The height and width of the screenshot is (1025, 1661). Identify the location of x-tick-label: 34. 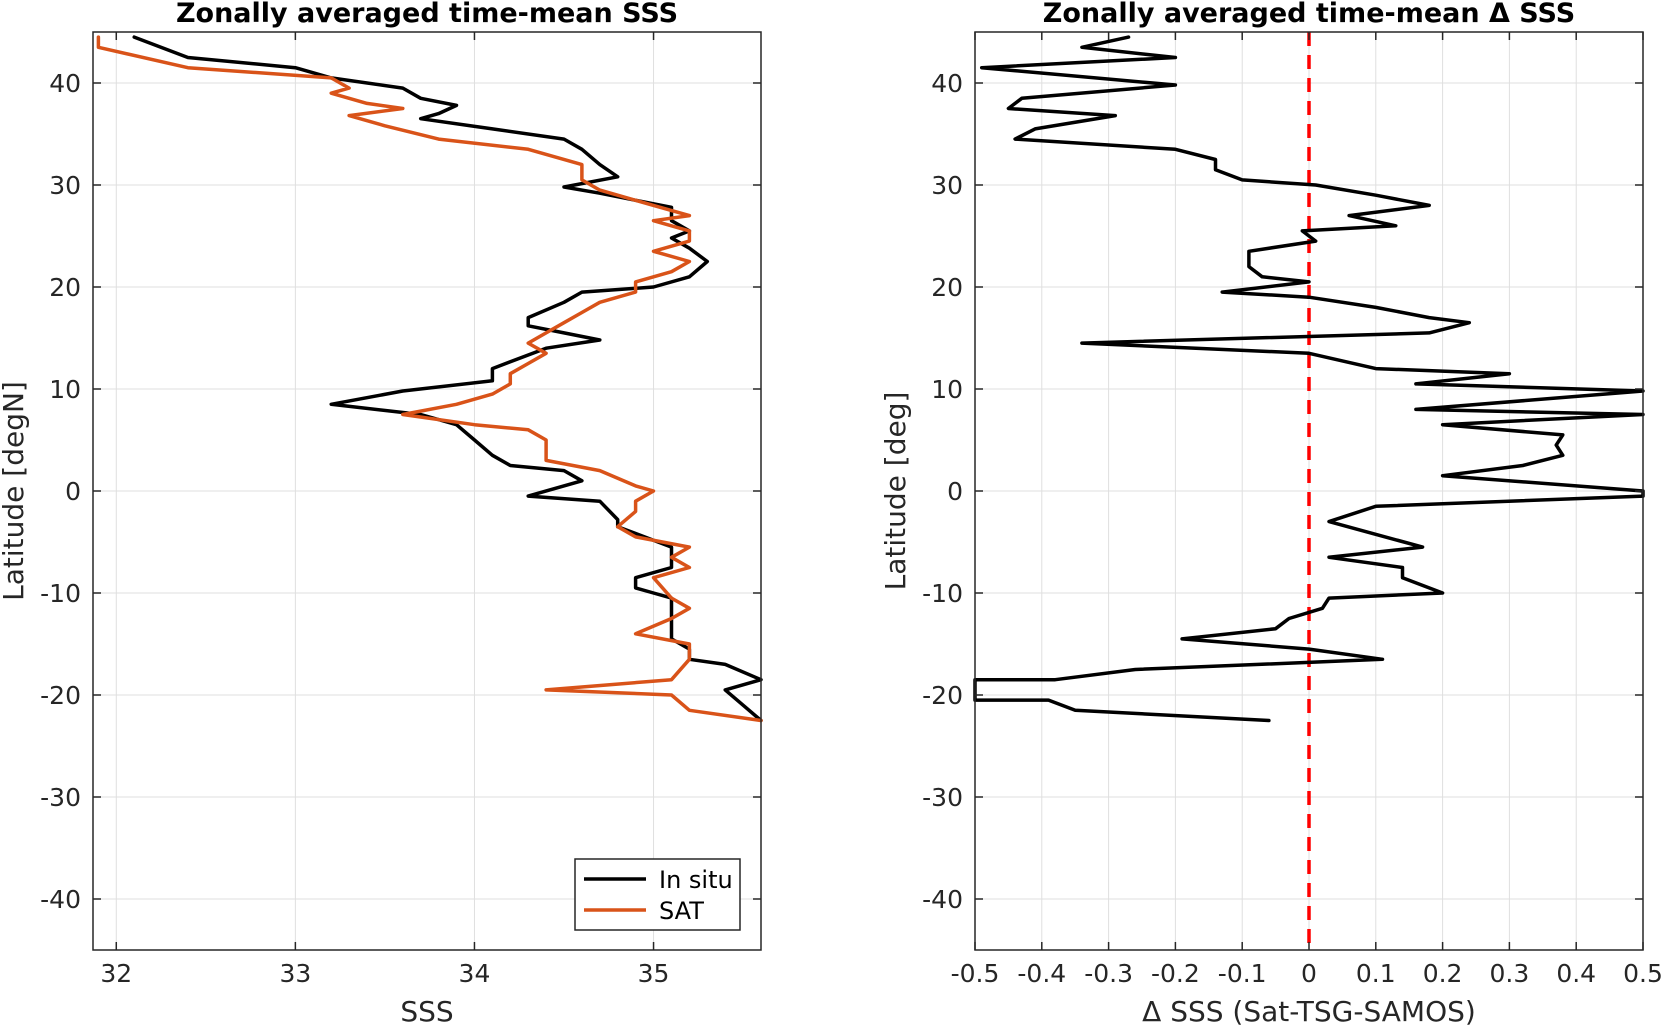
(475, 973).